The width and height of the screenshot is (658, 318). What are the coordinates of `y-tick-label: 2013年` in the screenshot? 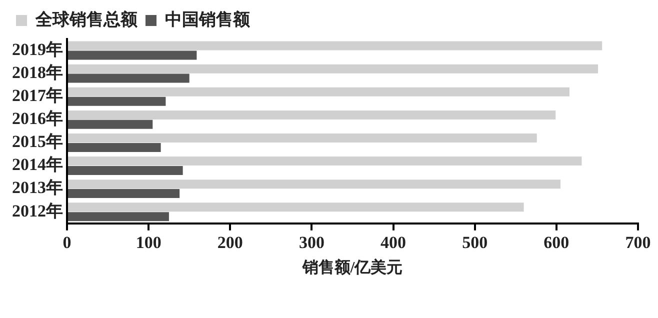 It's located at (37, 188).